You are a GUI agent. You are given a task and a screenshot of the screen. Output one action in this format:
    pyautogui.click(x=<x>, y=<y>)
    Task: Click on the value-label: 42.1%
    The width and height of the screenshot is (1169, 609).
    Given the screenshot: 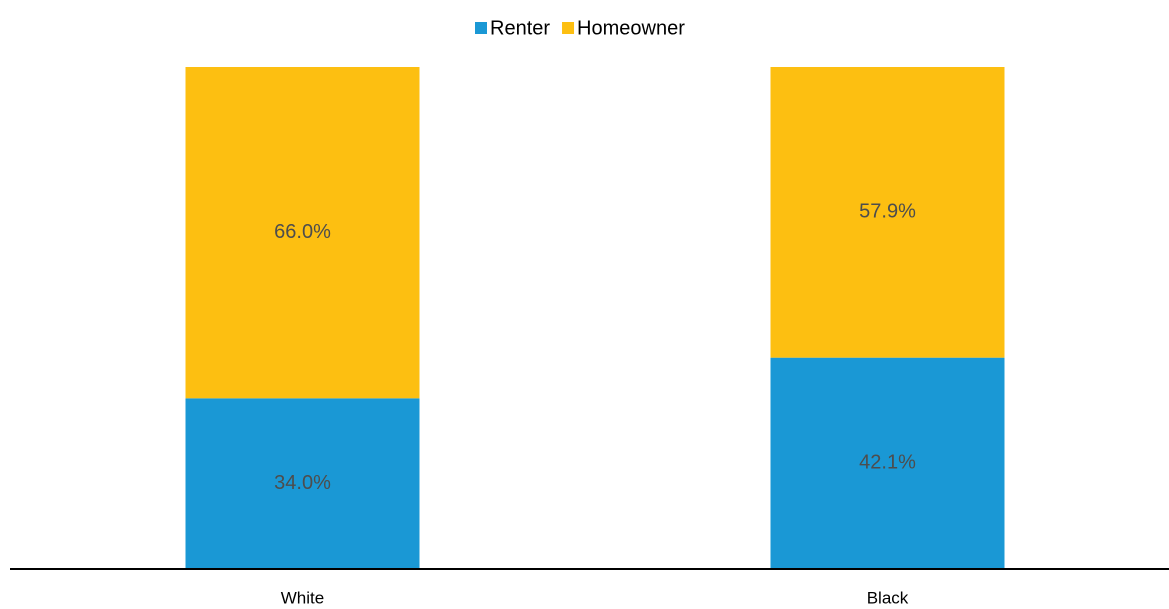 What is the action you would take?
    pyautogui.click(x=887, y=463)
    